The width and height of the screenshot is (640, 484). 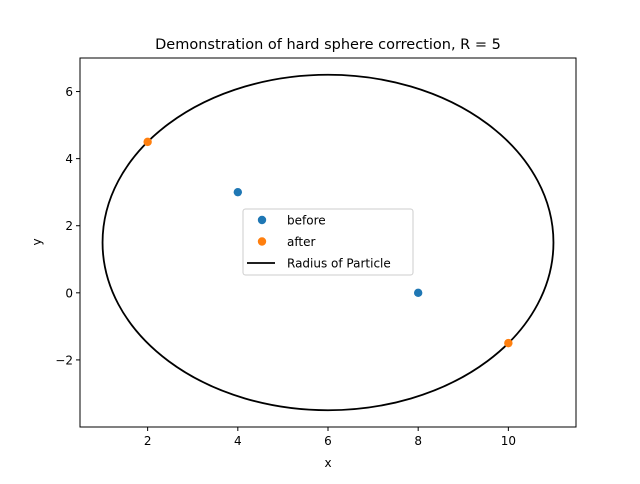 I want to click on y-axis-label: y, so click(x=37, y=241).